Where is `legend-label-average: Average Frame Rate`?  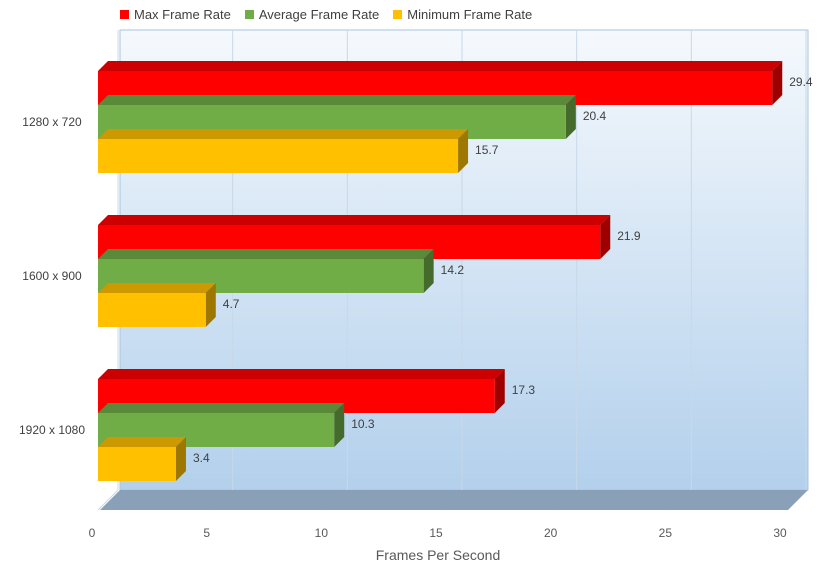 legend-label-average: Average Frame Rate is located at coordinates (319, 14).